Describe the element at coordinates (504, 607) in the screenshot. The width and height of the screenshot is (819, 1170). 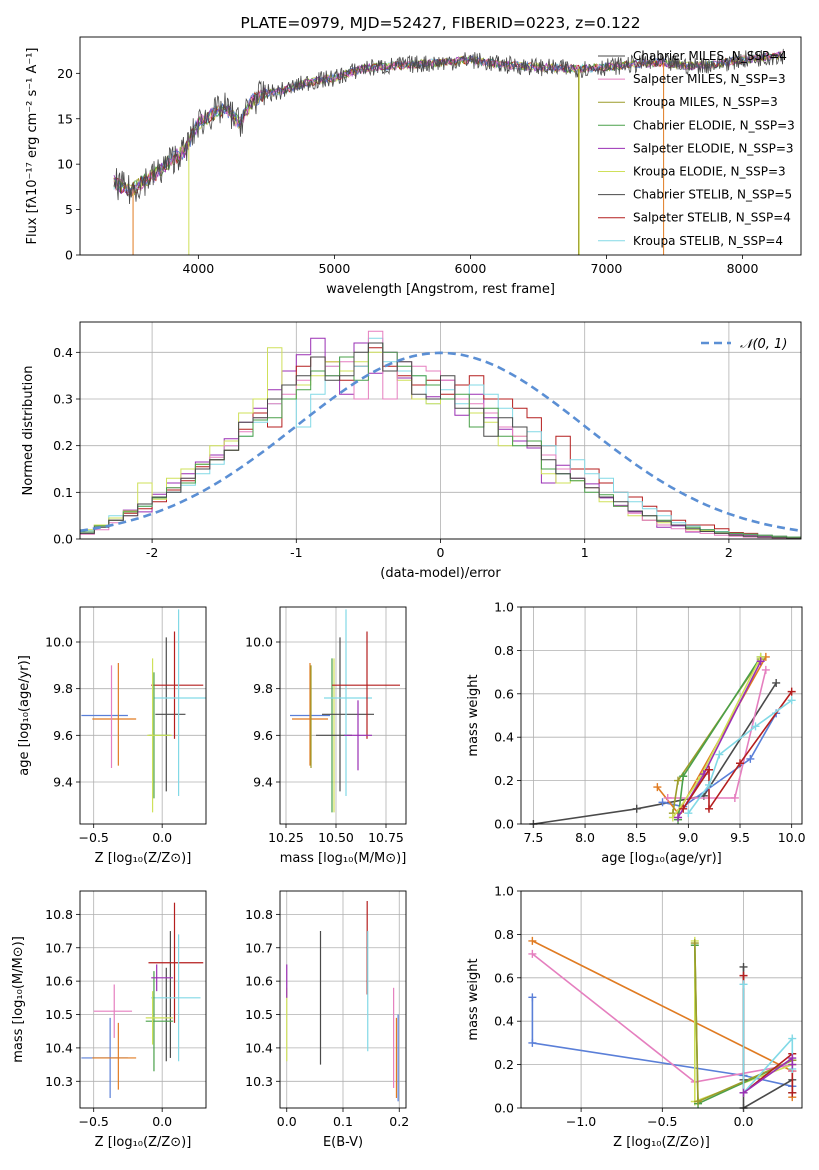
I see `y-tick-label: 1.0` at that location.